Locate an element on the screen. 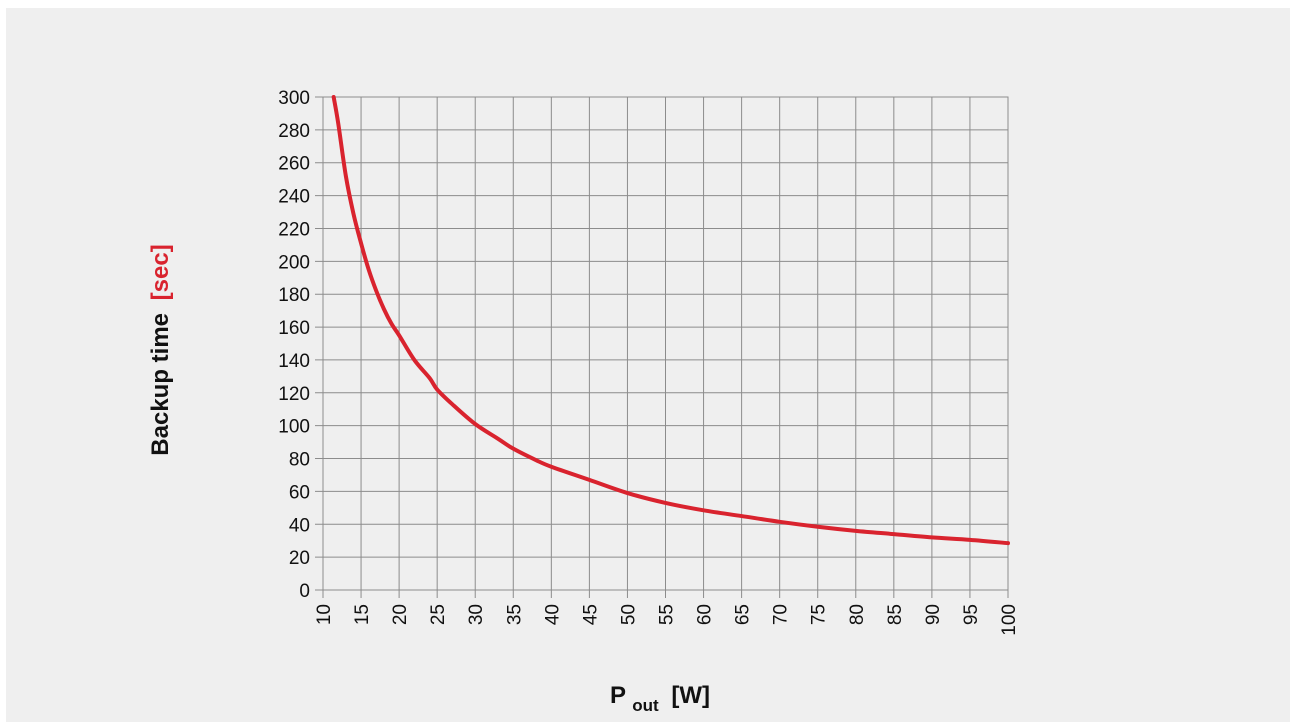 This screenshot has height=722, width=1290. x-tick-label-40: 40 is located at coordinates (552, 614).